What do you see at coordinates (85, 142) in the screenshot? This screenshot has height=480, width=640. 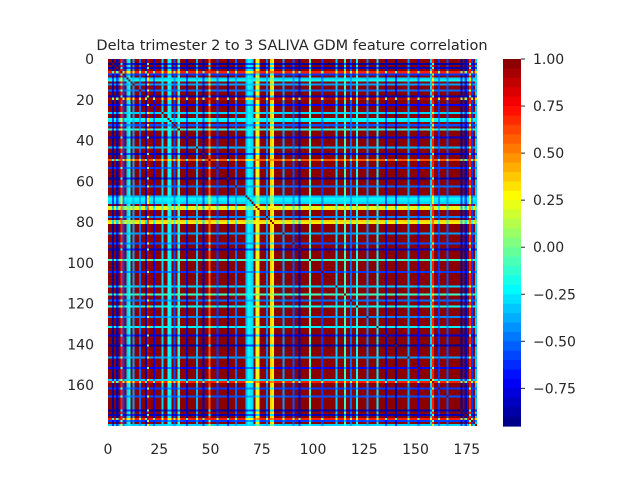 I see `y-tick-label: 40` at bounding box center [85, 142].